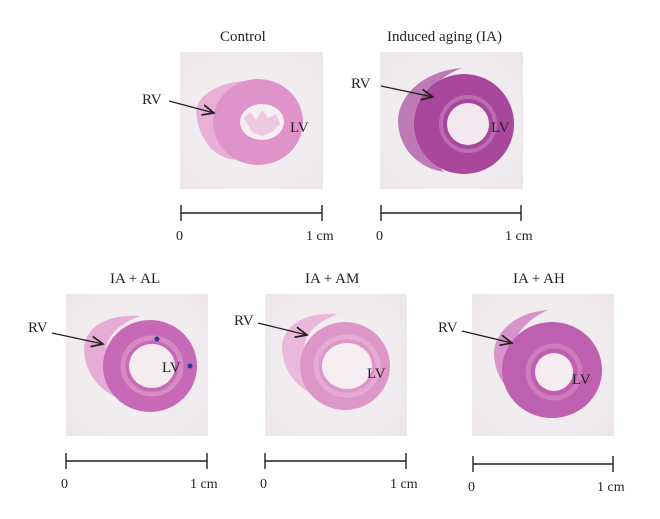  I want to click on ia-al-lv-label: LV, so click(171, 368).